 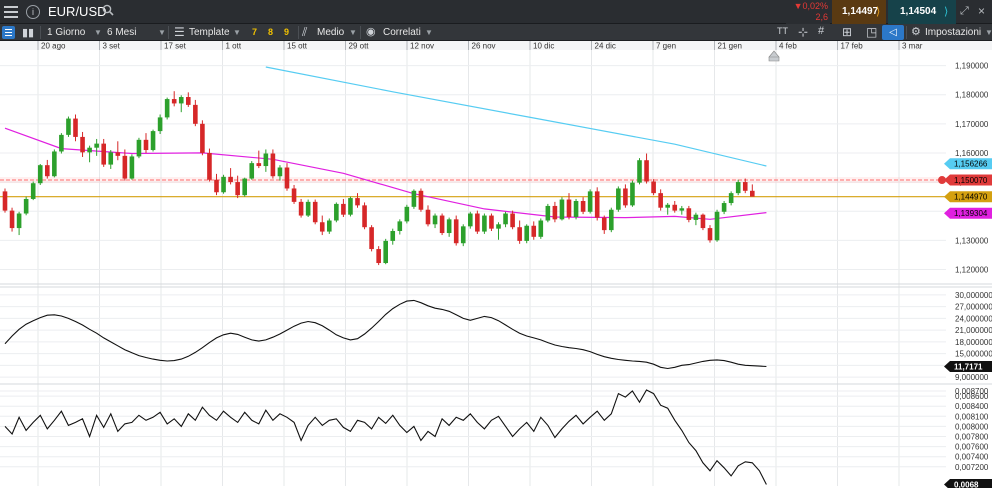 What do you see at coordinates (968, 213) in the screenshot?
I see `price-label-box` at bounding box center [968, 213].